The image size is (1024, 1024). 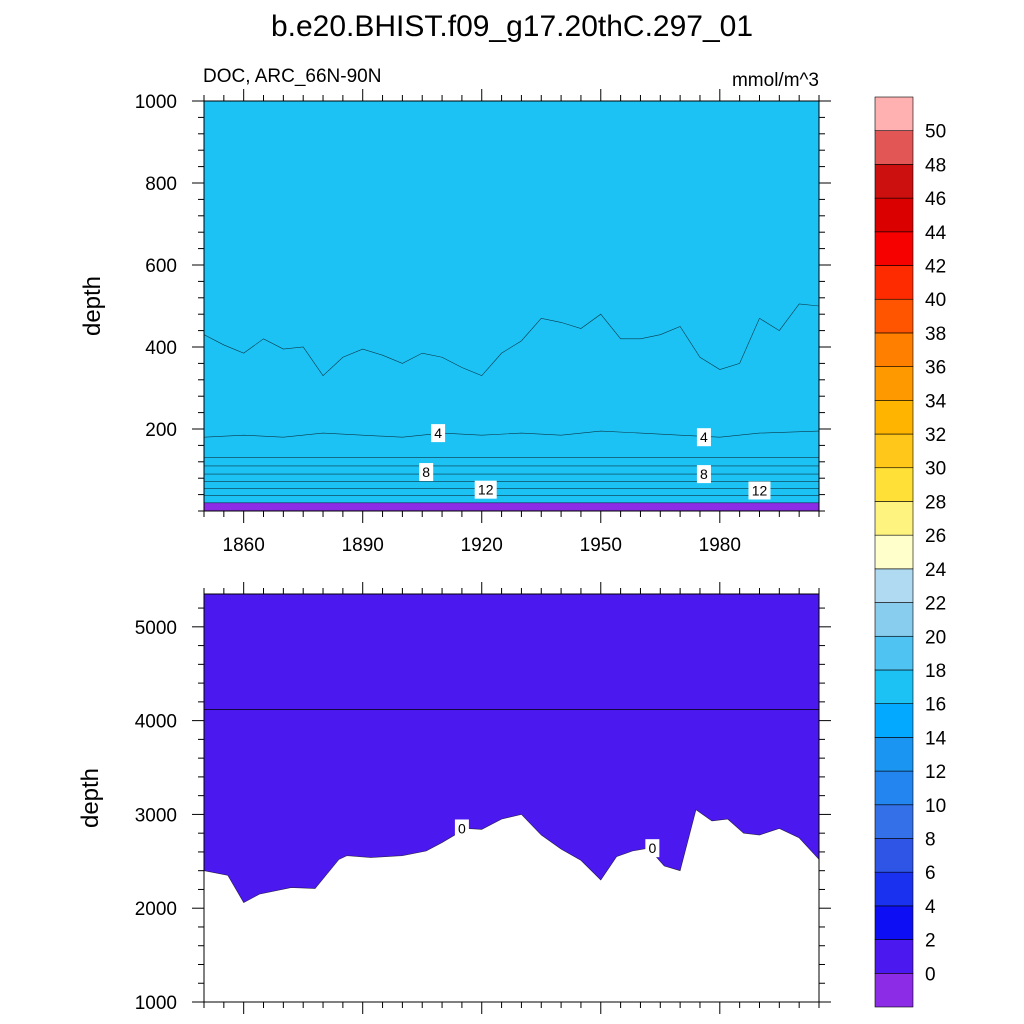 I want to click on colorbar-label: 8, so click(x=930, y=839).